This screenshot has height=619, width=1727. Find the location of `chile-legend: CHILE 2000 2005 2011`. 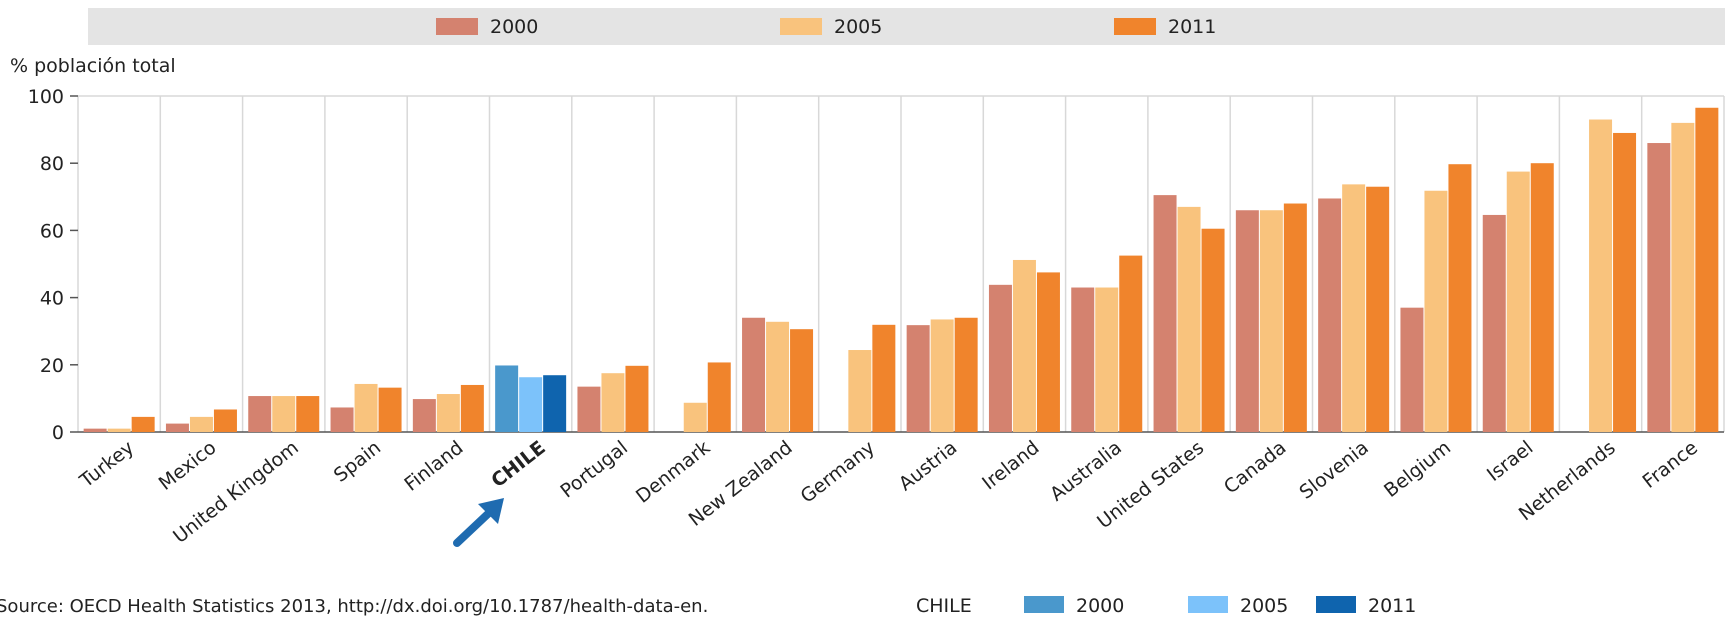

chile-legend: CHILE 2000 2005 2011 is located at coordinates (1166, 606).